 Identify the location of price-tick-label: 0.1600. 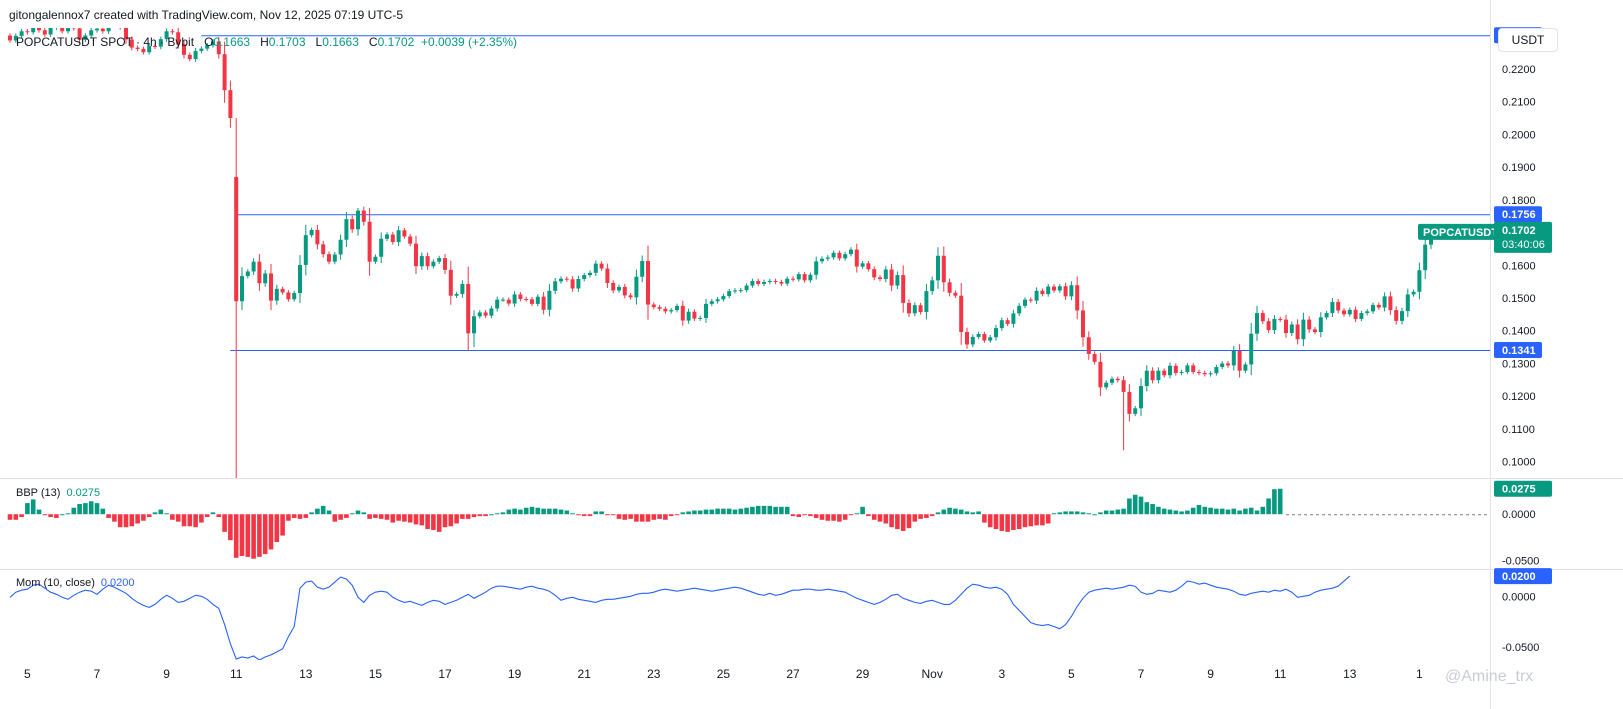
(1519, 266).